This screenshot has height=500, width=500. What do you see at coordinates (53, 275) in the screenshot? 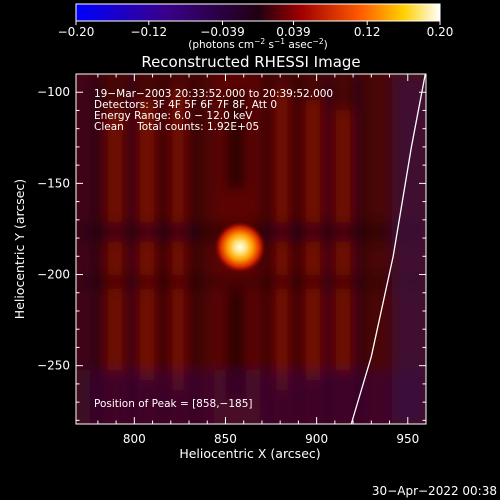
I see `y-tick-label: −200` at bounding box center [53, 275].